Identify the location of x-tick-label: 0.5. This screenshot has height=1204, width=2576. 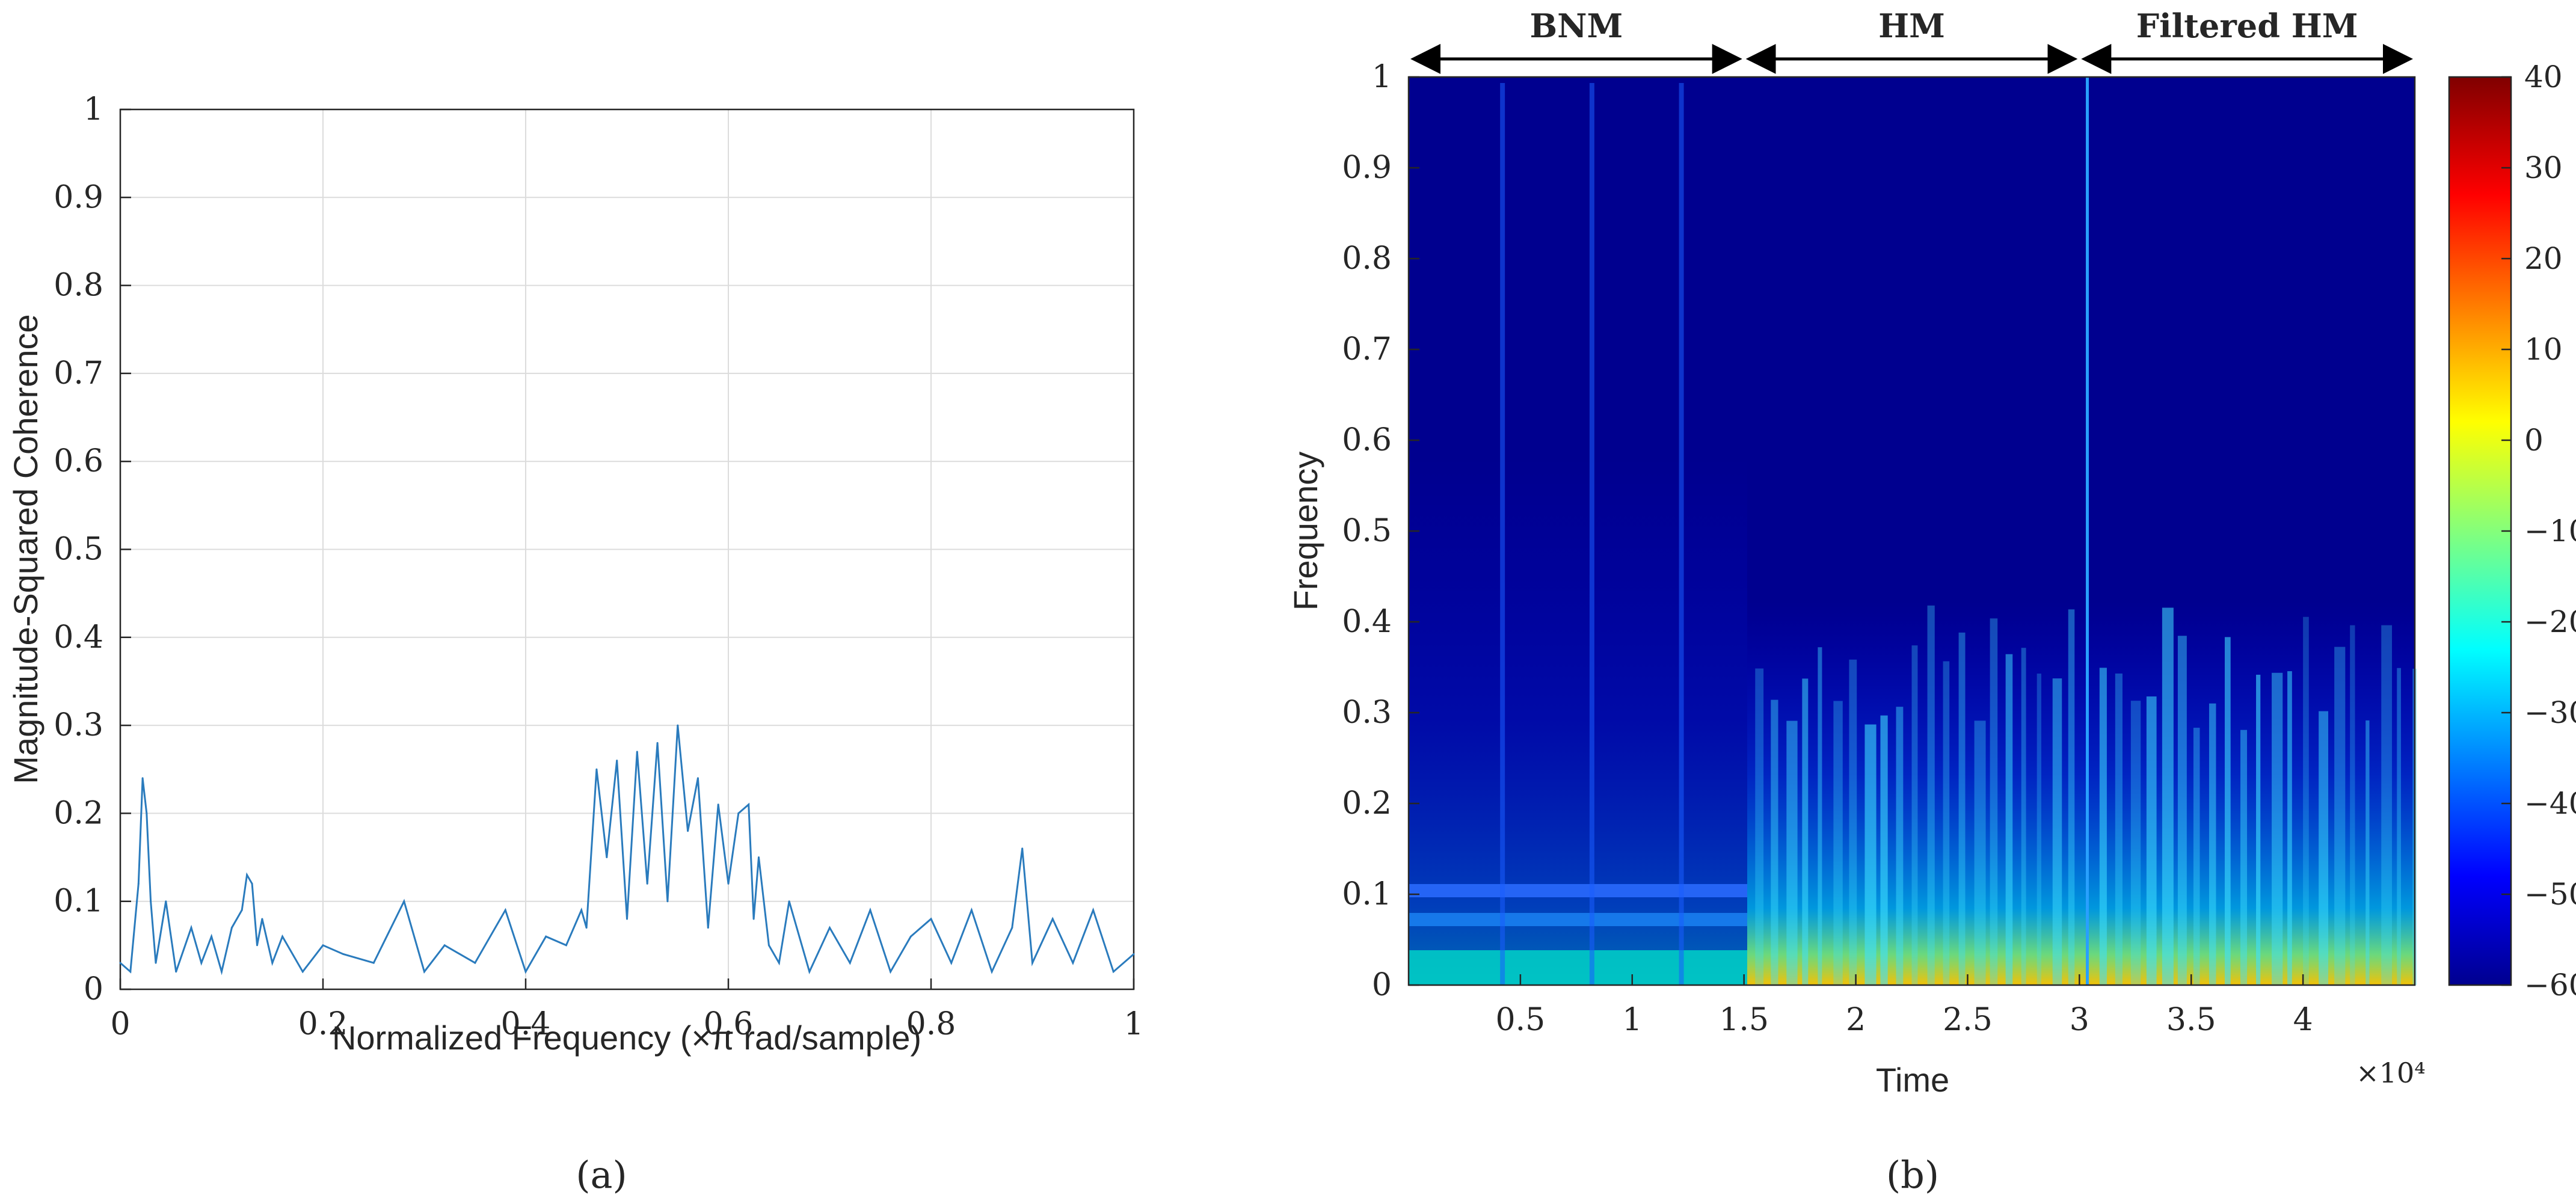
(1521, 1020).